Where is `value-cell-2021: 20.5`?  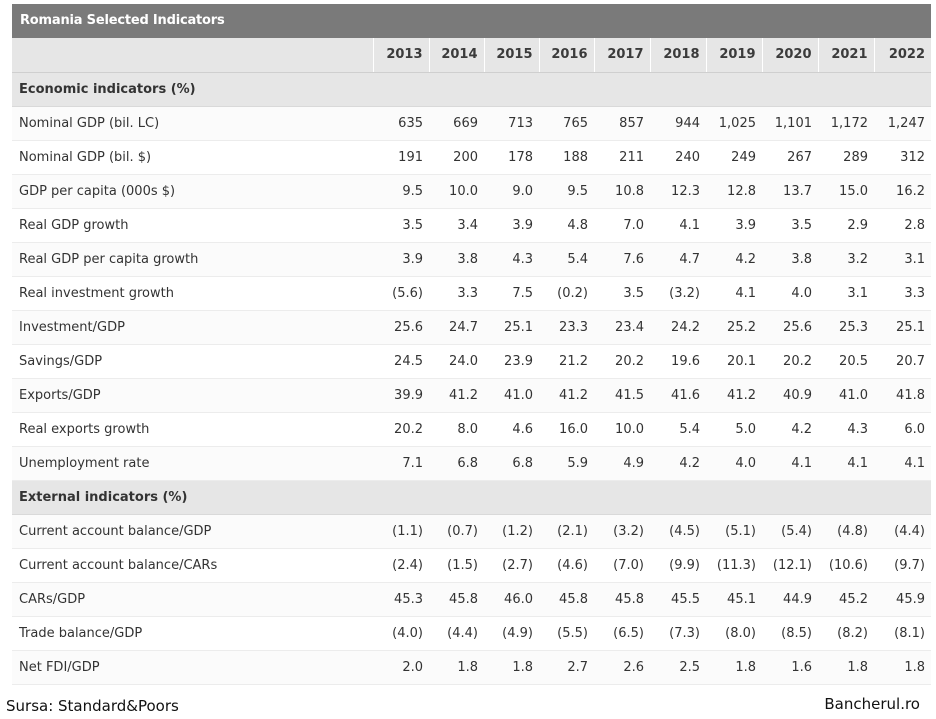
value-cell-2021: 20.5 is located at coordinates (846, 361).